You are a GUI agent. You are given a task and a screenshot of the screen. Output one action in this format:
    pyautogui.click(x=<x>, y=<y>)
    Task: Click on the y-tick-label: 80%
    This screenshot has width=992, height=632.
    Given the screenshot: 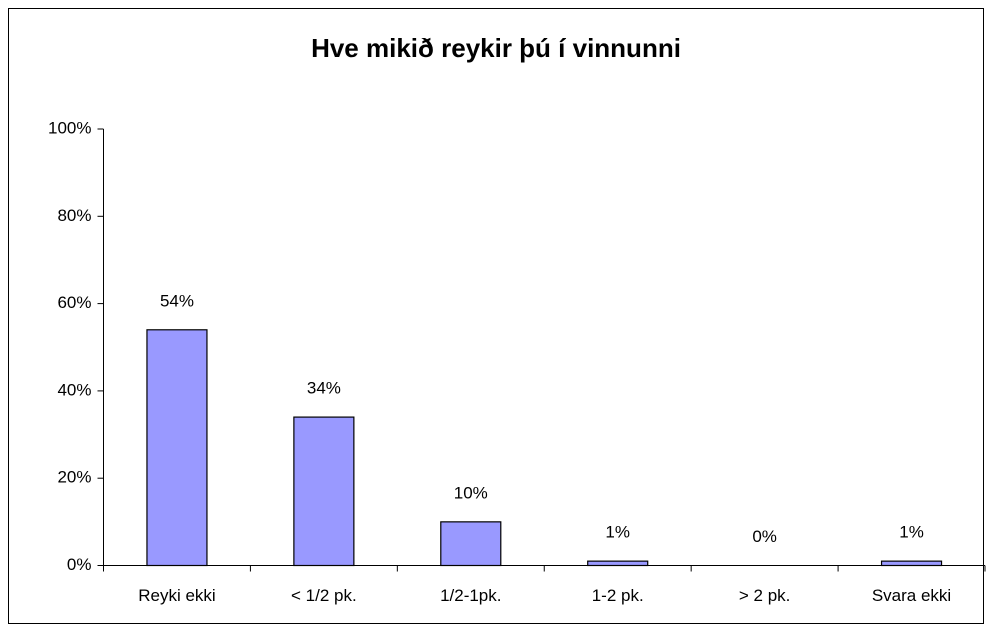 What is the action you would take?
    pyautogui.click(x=74, y=215)
    